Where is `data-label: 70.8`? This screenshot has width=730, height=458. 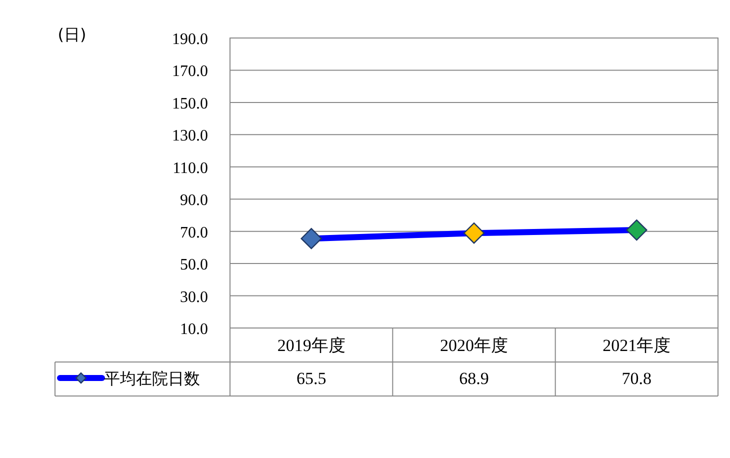 data-label: 70.8 is located at coordinates (637, 378).